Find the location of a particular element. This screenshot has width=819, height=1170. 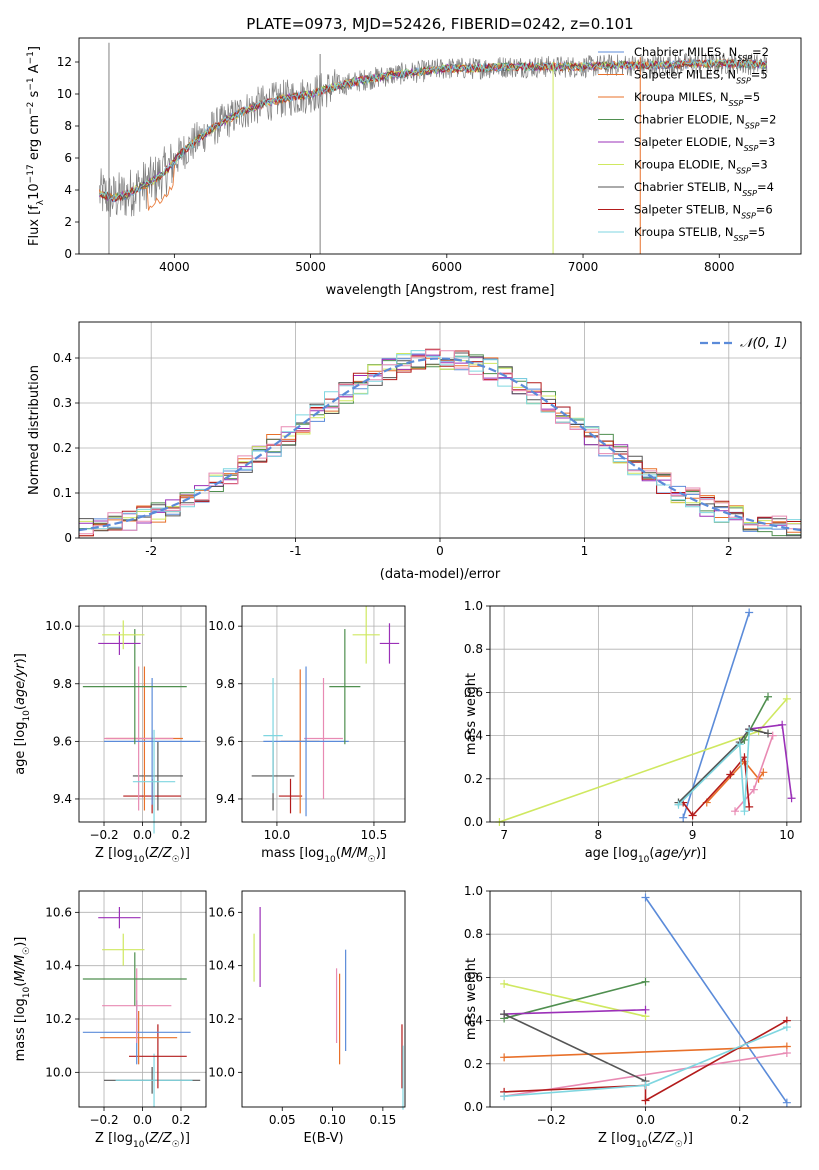

frame-weight_vs_age is located at coordinates (645, 714).